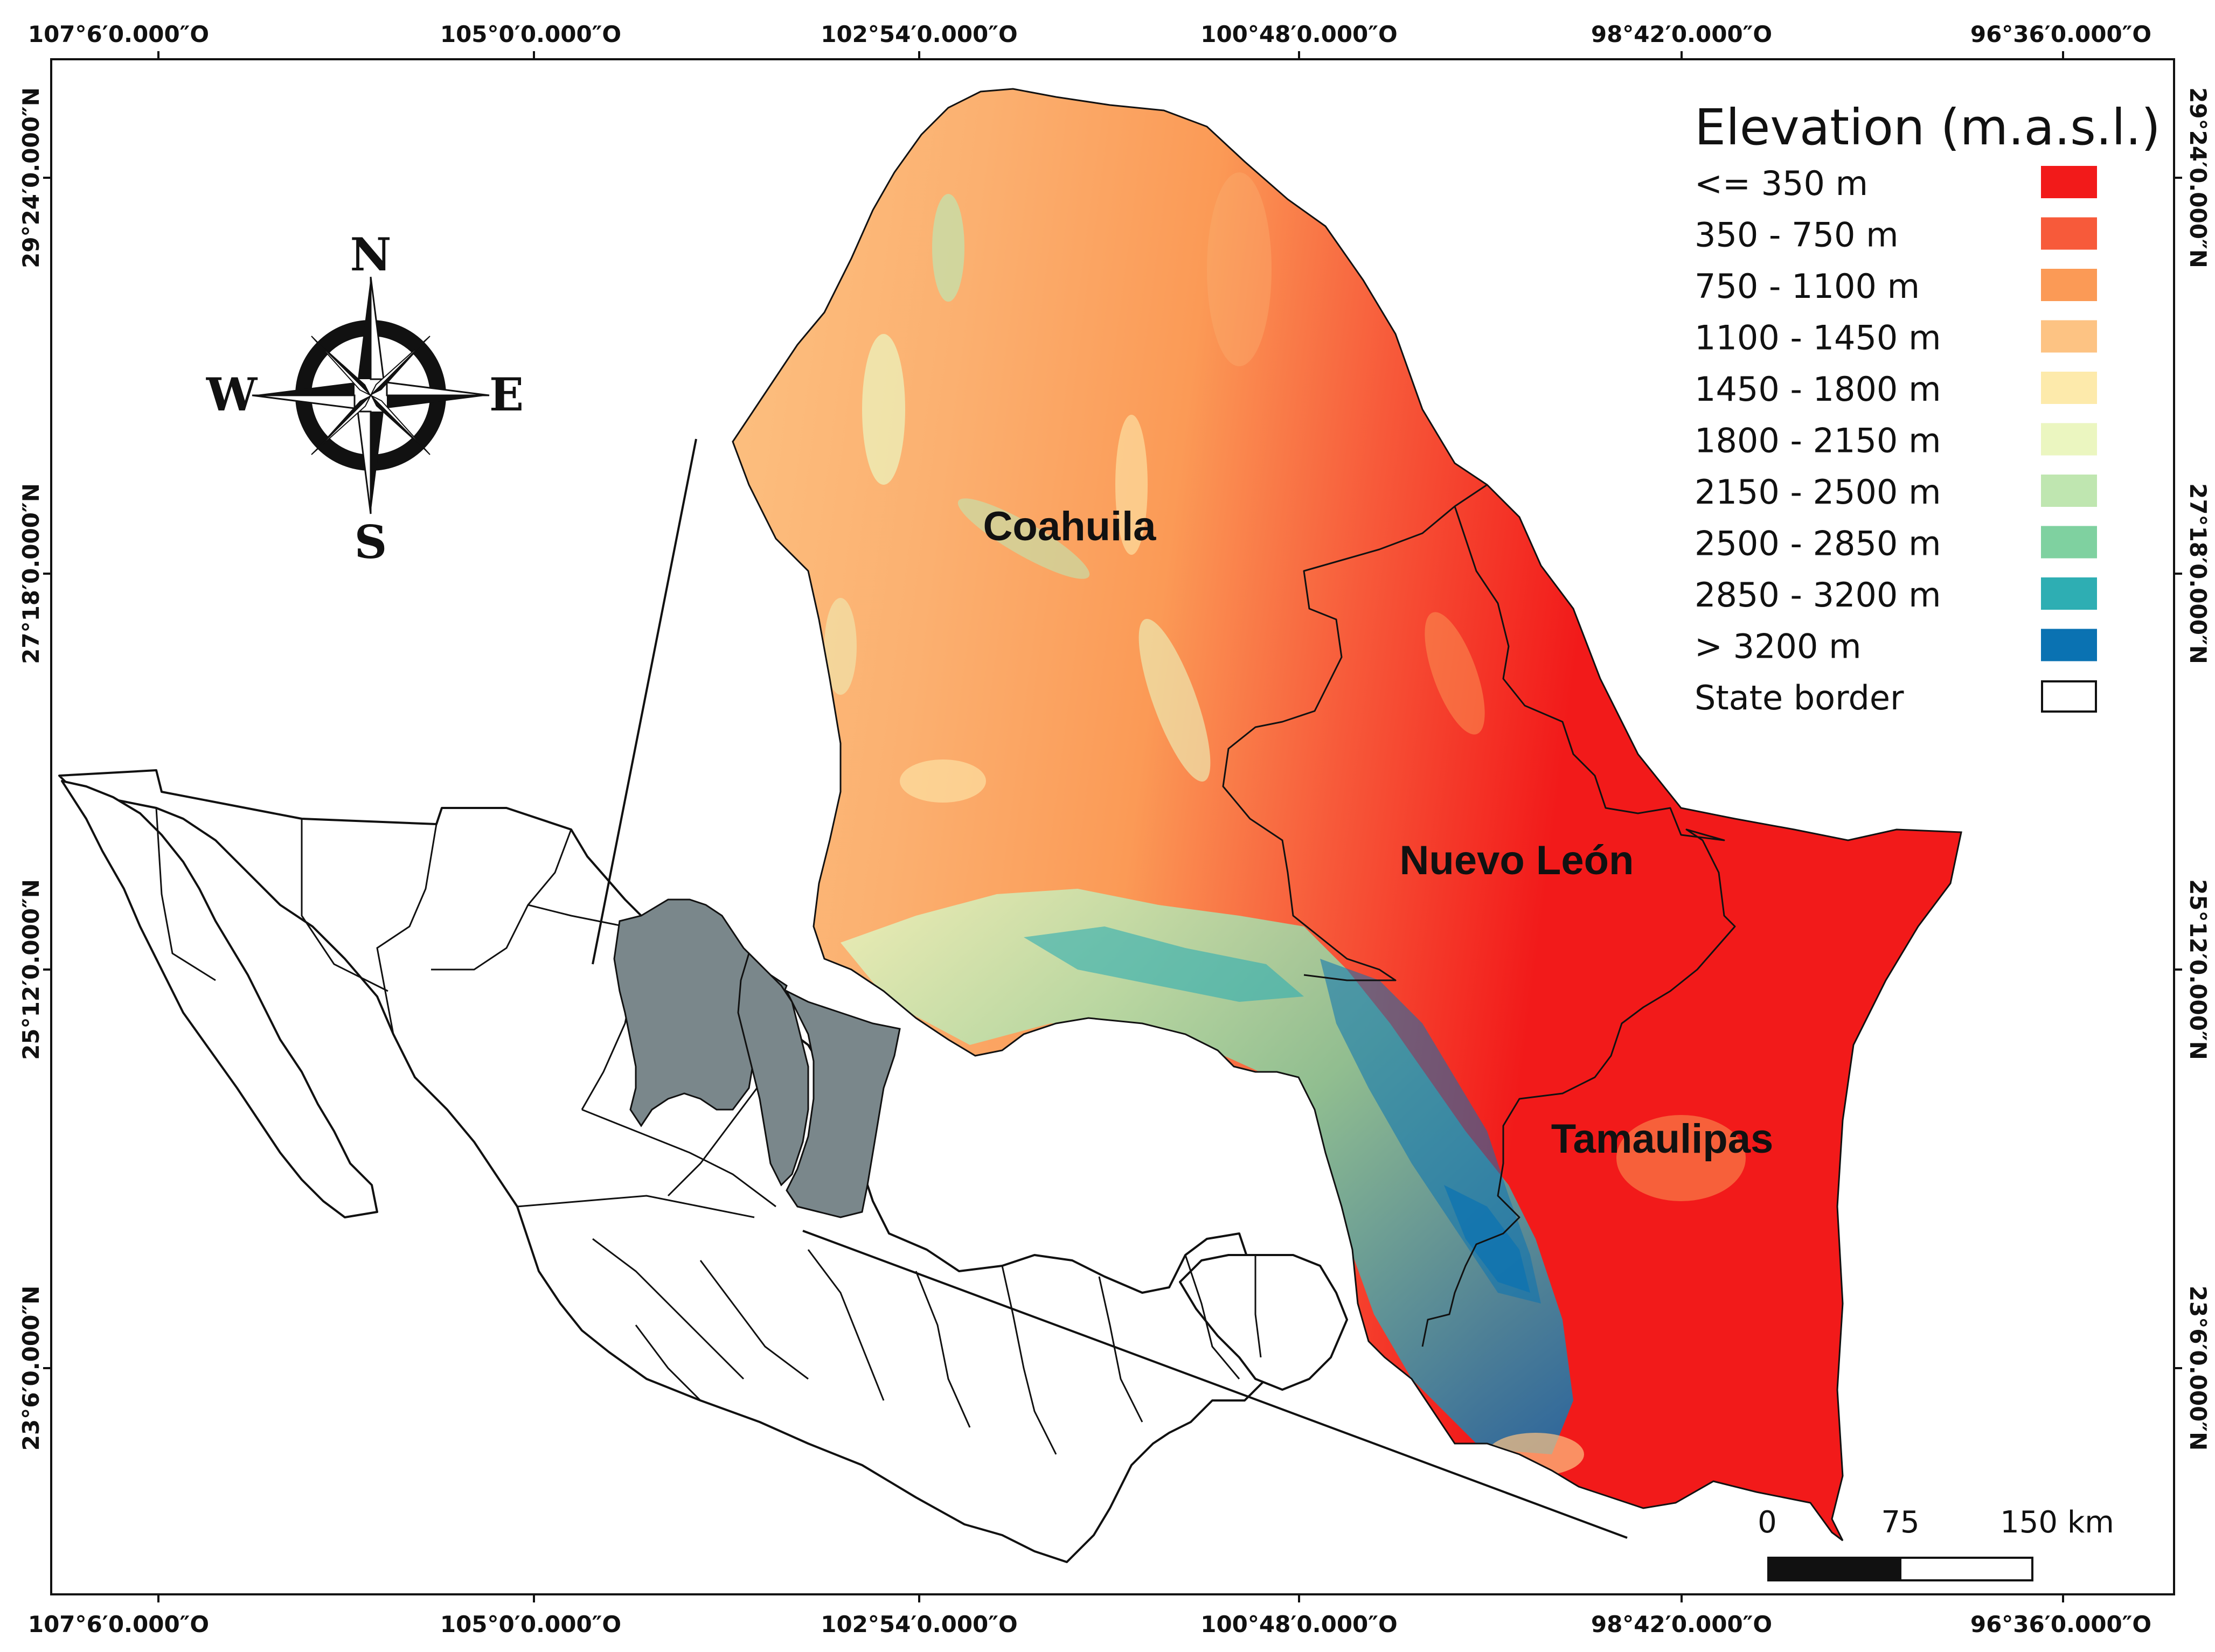 Image resolution: width=2215 pixels, height=1652 pixels. What do you see at coordinates (1517, 860) in the screenshot?
I see `state-label-nuevo-leon: Nuevo León` at bounding box center [1517, 860].